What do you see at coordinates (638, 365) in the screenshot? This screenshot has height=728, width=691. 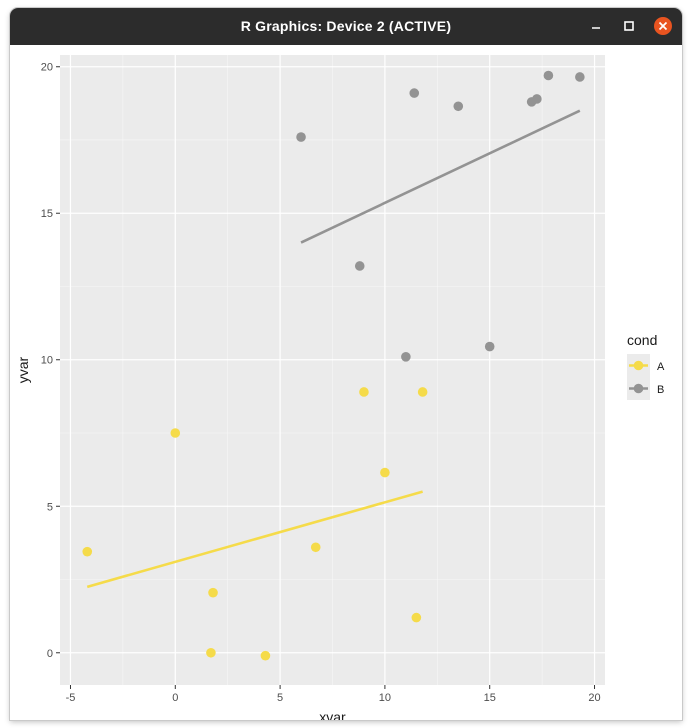 I see `legend-key-point-A` at bounding box center [638, 365].